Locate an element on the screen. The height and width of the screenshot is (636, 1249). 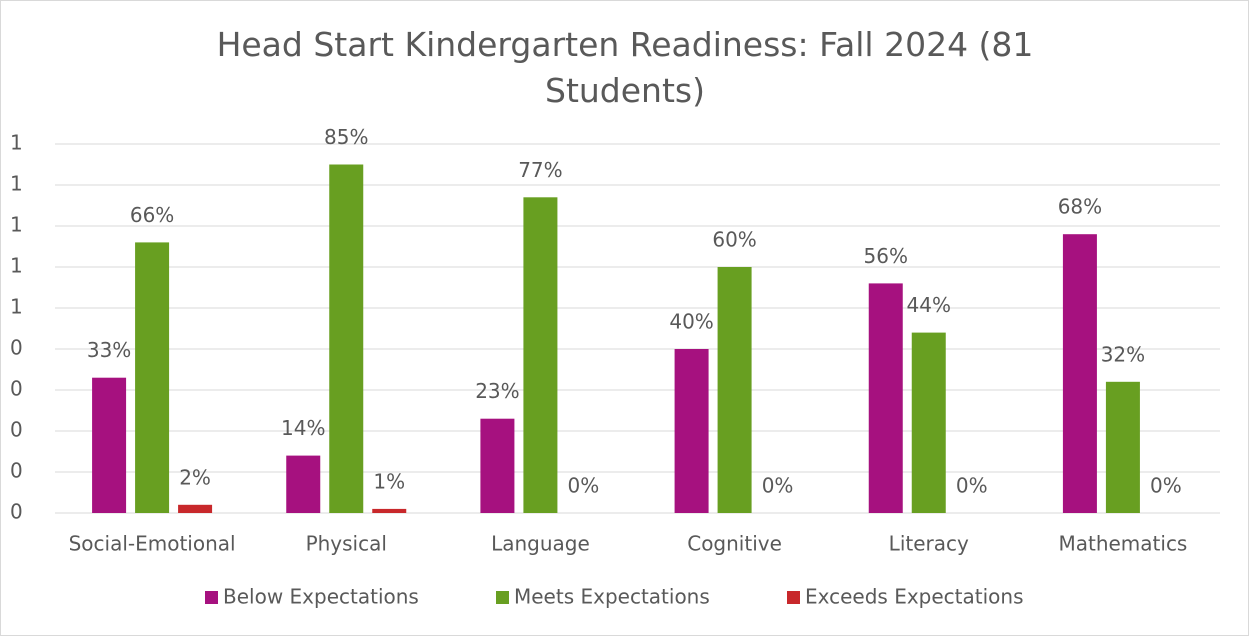
x-tick-label: Social-Emotional is located at coordinates (152, 544).